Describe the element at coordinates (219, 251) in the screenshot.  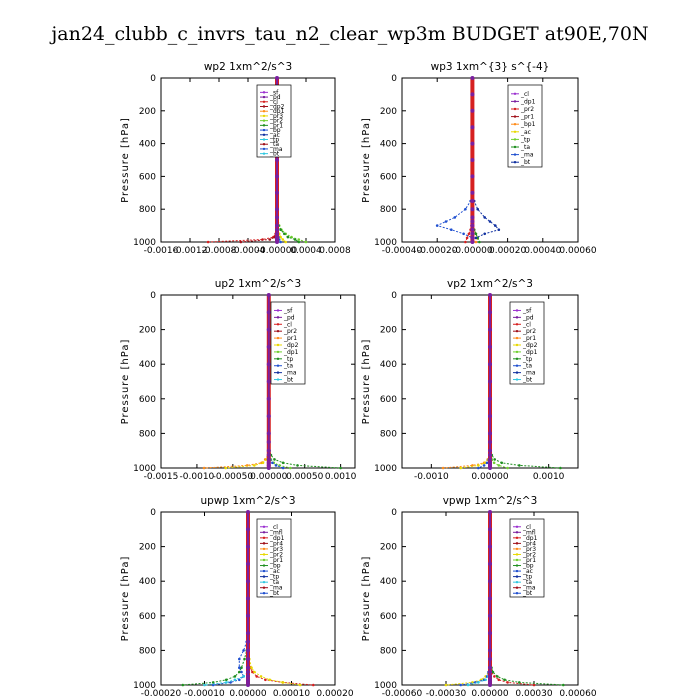
I see `x-tick-label: -0.0008` at that location.